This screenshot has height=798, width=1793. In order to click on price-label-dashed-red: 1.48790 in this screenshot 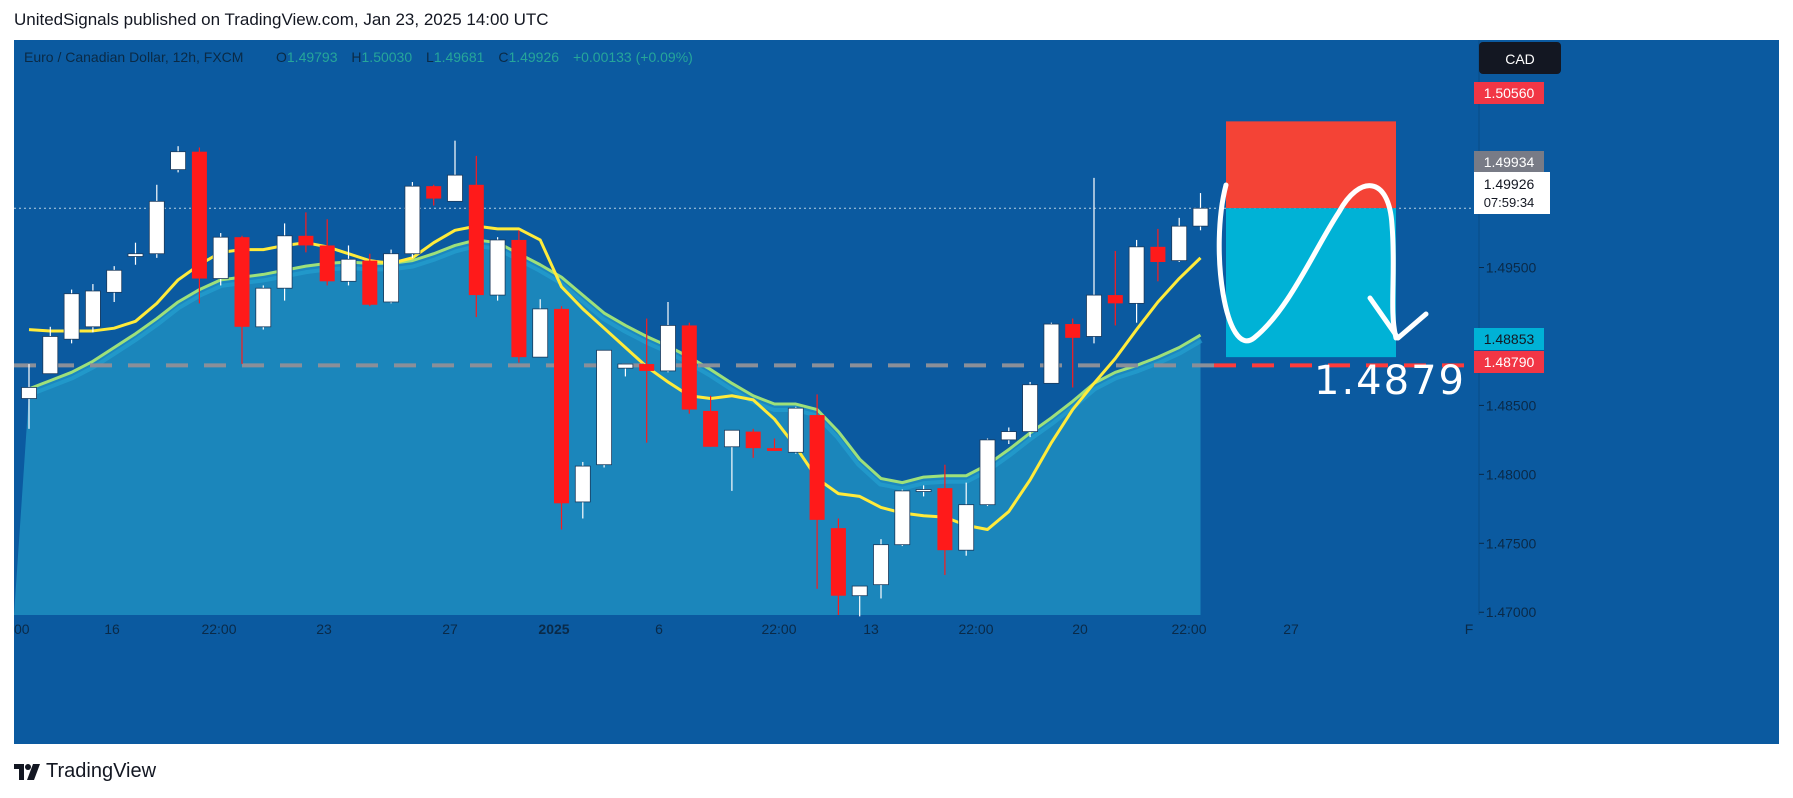, I will do `click(1509, 362)`.